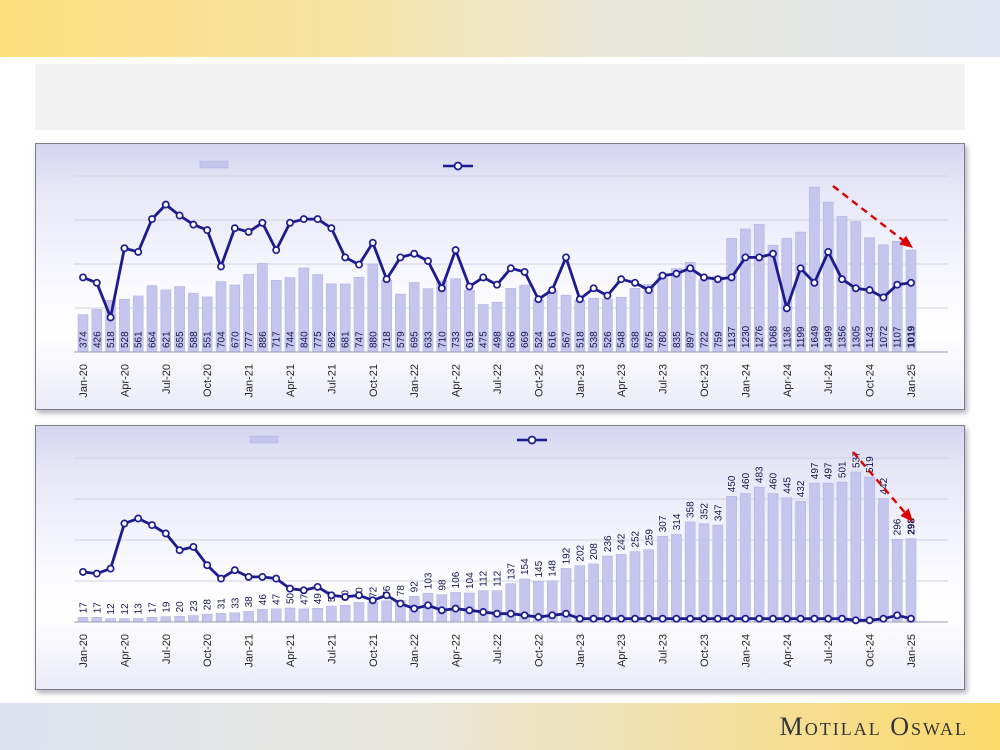 This screenshot has width=1000, height=750. I want to click on bar-value-label: 501, so click(843, 469).